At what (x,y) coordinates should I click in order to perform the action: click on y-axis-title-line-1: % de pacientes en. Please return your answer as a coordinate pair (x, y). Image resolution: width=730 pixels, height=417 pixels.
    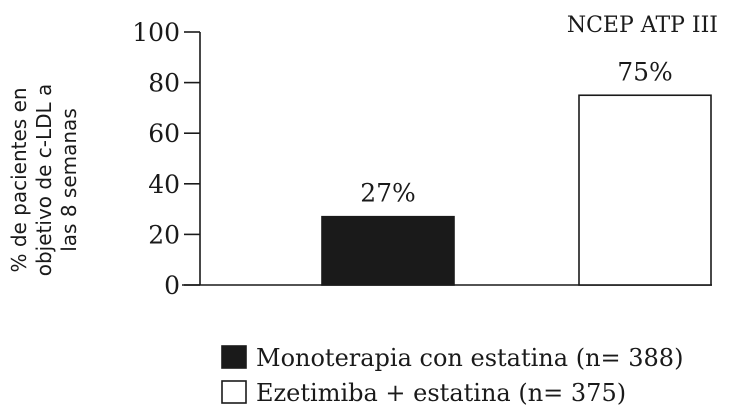
    Looking at the image, I should click on (19, 179).